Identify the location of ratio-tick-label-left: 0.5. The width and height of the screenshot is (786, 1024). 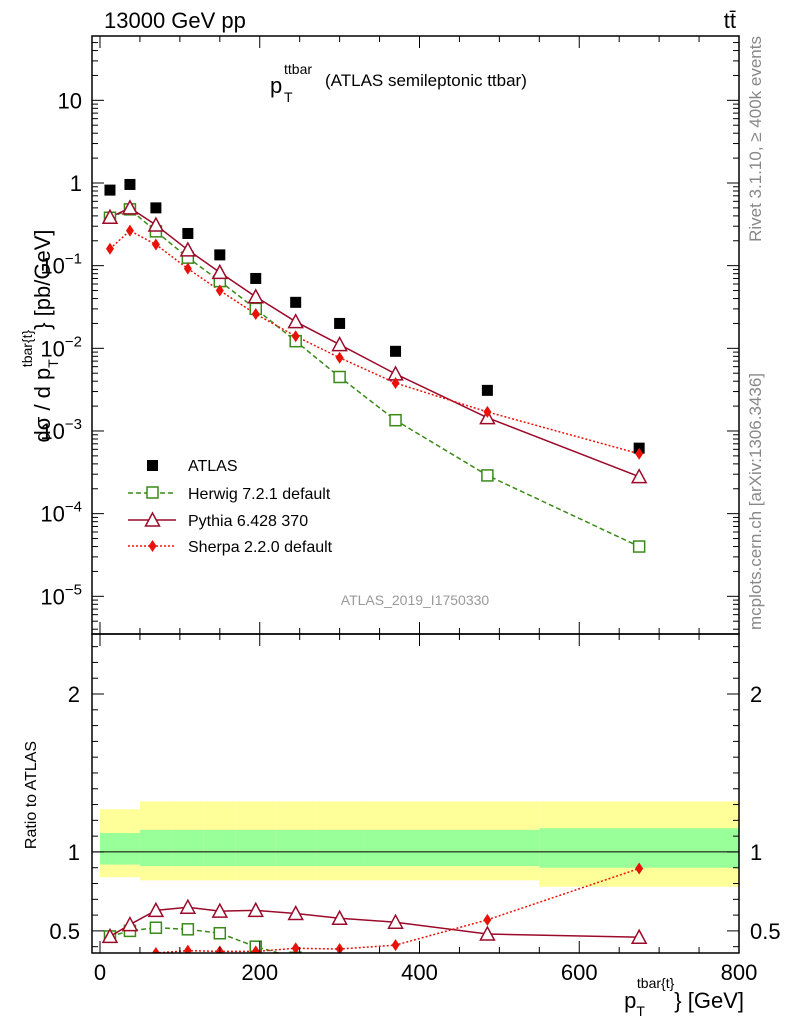
(64, 931).